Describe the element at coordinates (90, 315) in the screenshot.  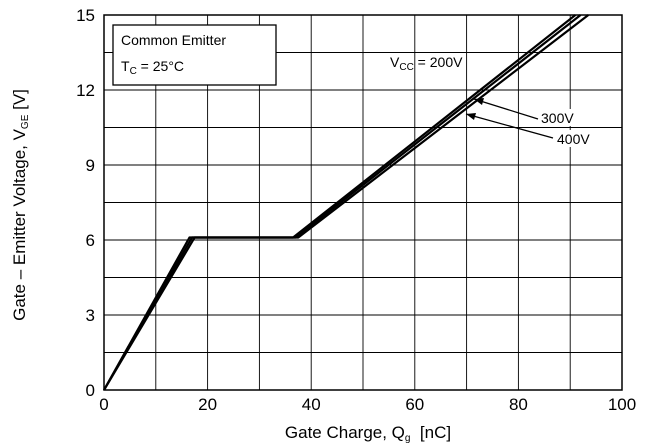
I see `y-tick-label: 3` at that location.